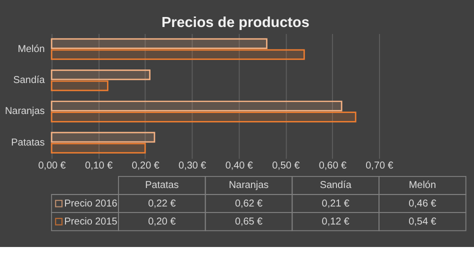  Describe the element at coordinates (248, 186) in the screenshot. I see `category-label: Naranjas` at that location.